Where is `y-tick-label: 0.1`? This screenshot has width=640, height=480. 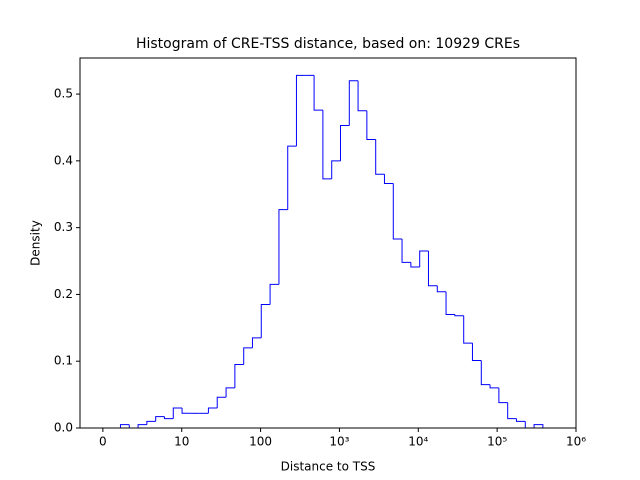 y-tick-label: 0.1 is located at coordinates (63, 361).